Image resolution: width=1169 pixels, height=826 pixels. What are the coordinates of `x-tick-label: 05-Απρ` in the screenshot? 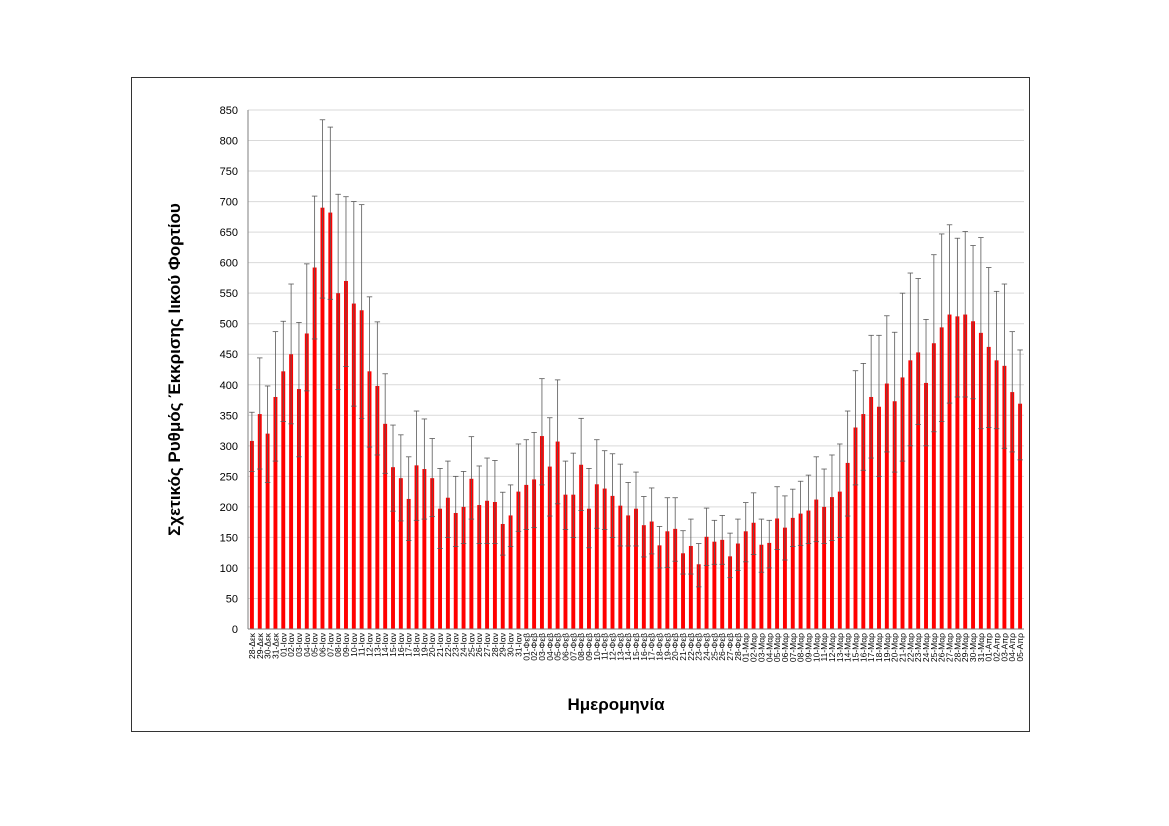 It's located at (1020, 647).